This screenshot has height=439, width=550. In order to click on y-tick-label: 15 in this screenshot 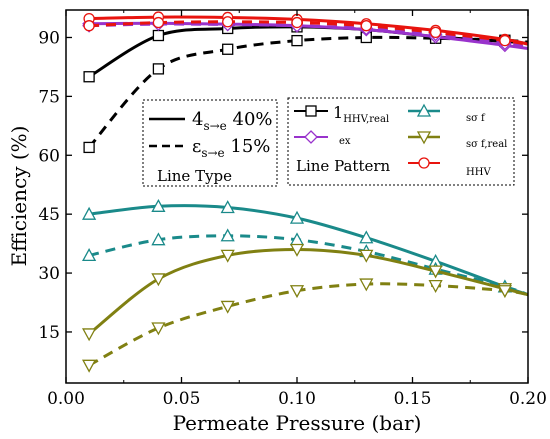, I will do `click(49, 333)`.